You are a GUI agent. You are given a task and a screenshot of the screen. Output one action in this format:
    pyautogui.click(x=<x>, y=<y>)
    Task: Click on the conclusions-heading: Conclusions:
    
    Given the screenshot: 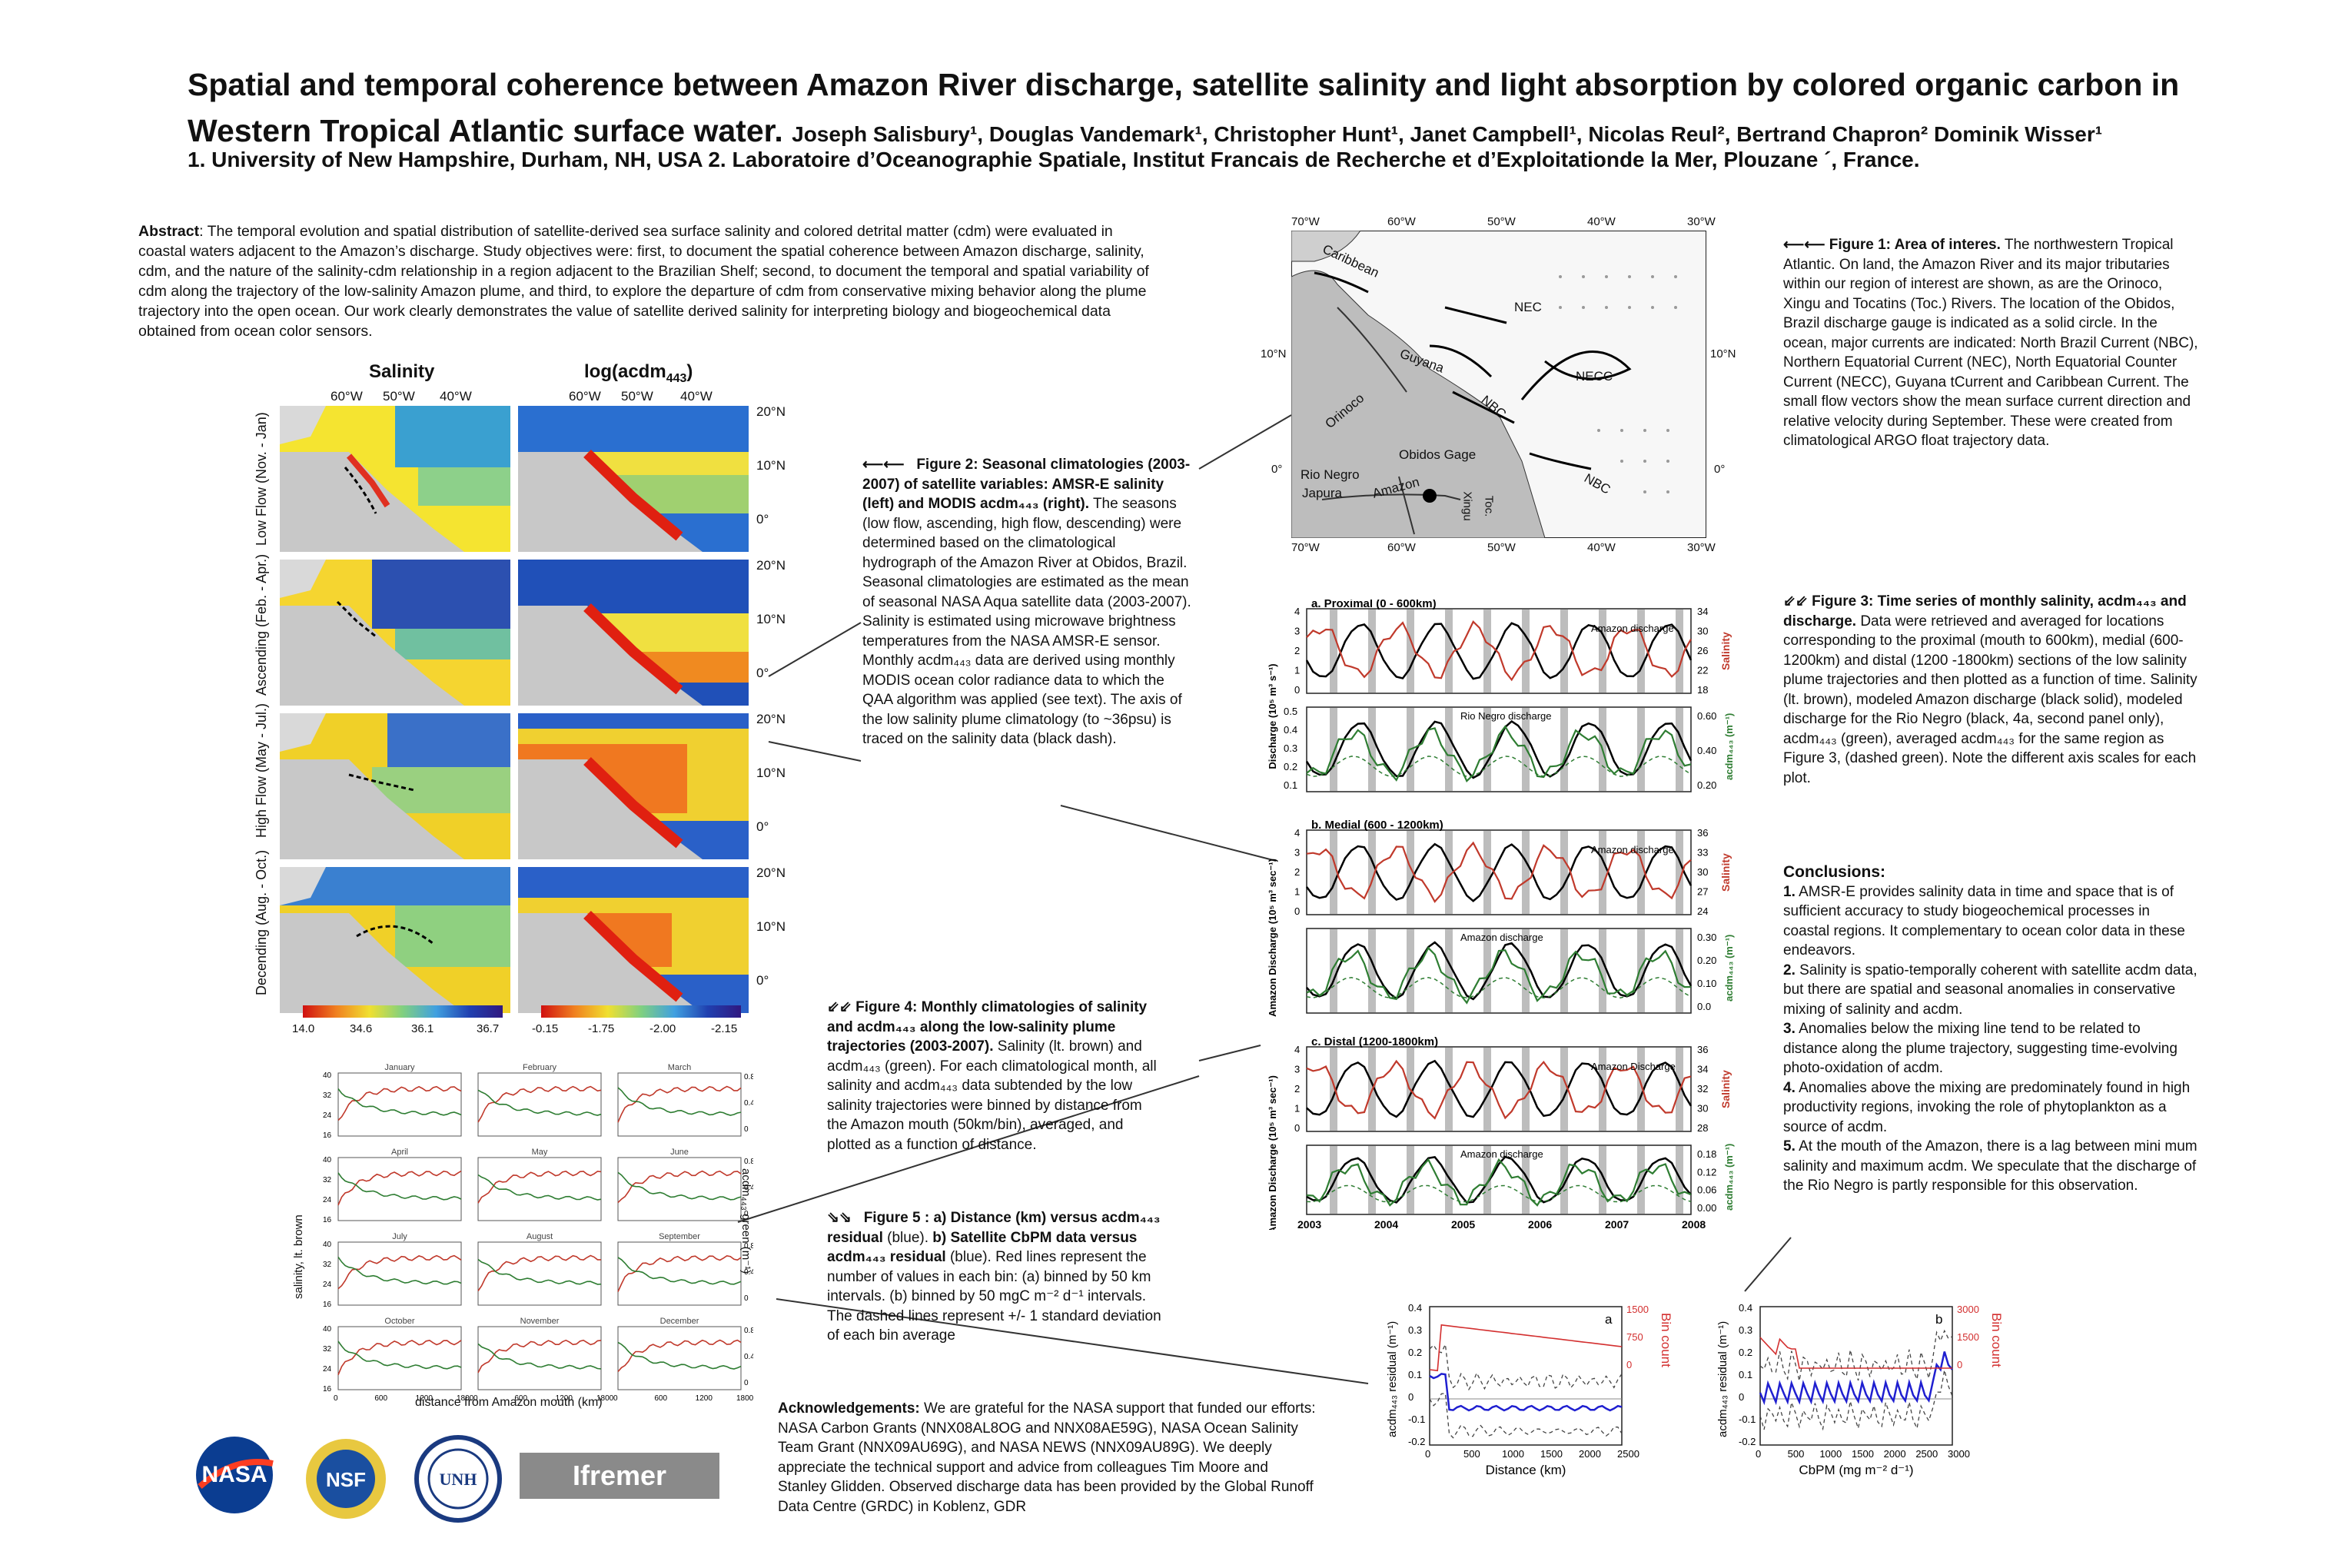 What is the action you would take?
    pyautogui.click(x=1834, y=872)
    